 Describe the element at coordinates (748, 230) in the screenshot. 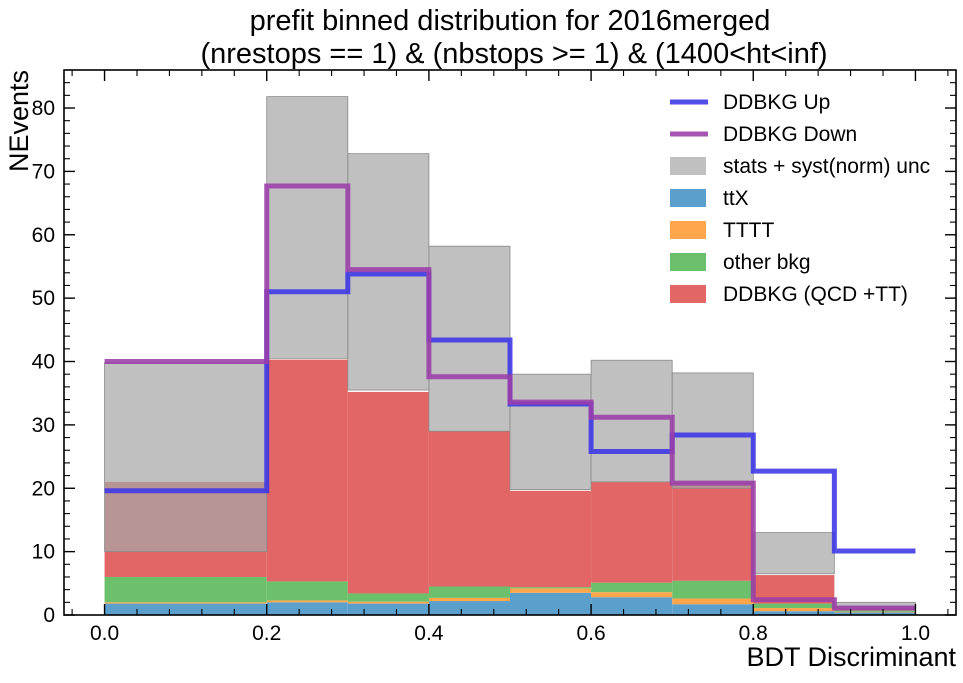

I see `legend-label-tttt: TTTT` at that location.